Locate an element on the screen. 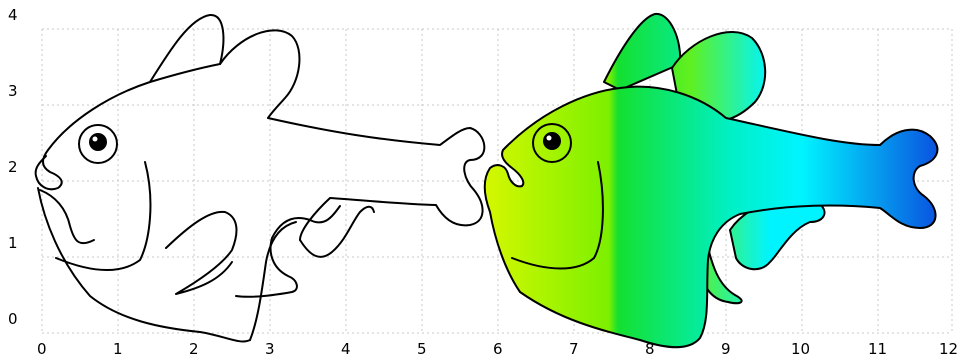 The width and height of the screenshot is (977, 362). gradient-fish-eye-pupil is located at coordinates (552, 141).